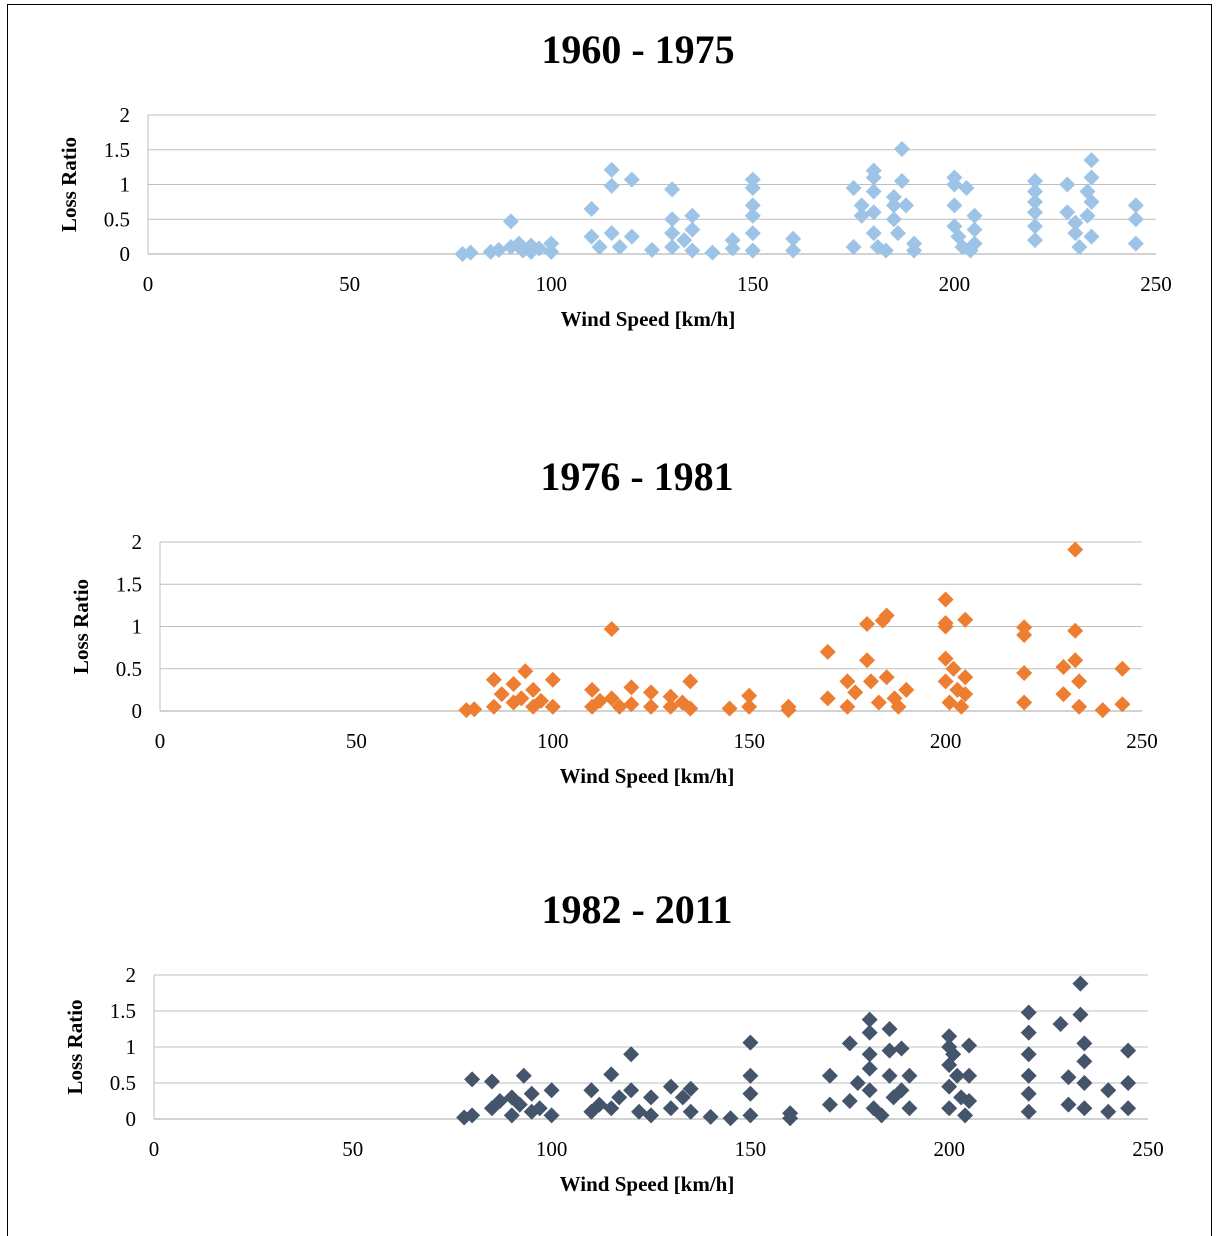  What do you see at coordinates (154, 1149) in the screenshot?
I see `x-tick-label: 0` at bounding box center [154, 1149].